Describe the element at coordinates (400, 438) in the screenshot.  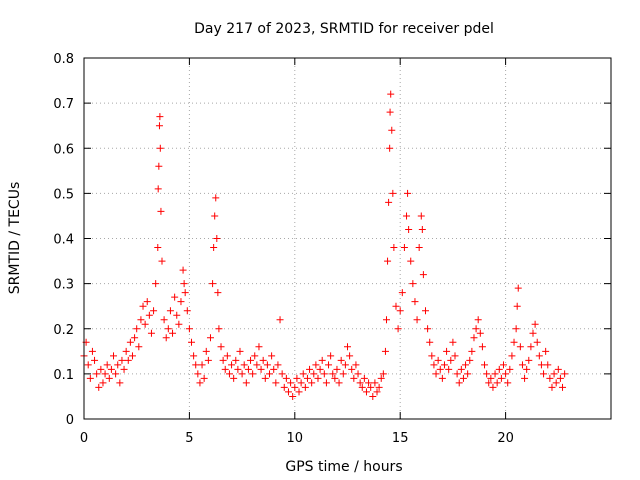
I see `x-tick-label: 15` at that location.